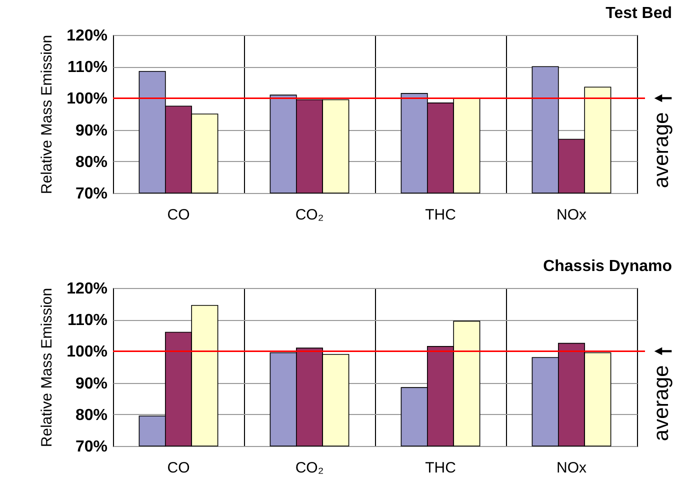  Describe the element at coordinates (639, 13) in the screenshot. I see `chart-title: Test Bed` at that location.